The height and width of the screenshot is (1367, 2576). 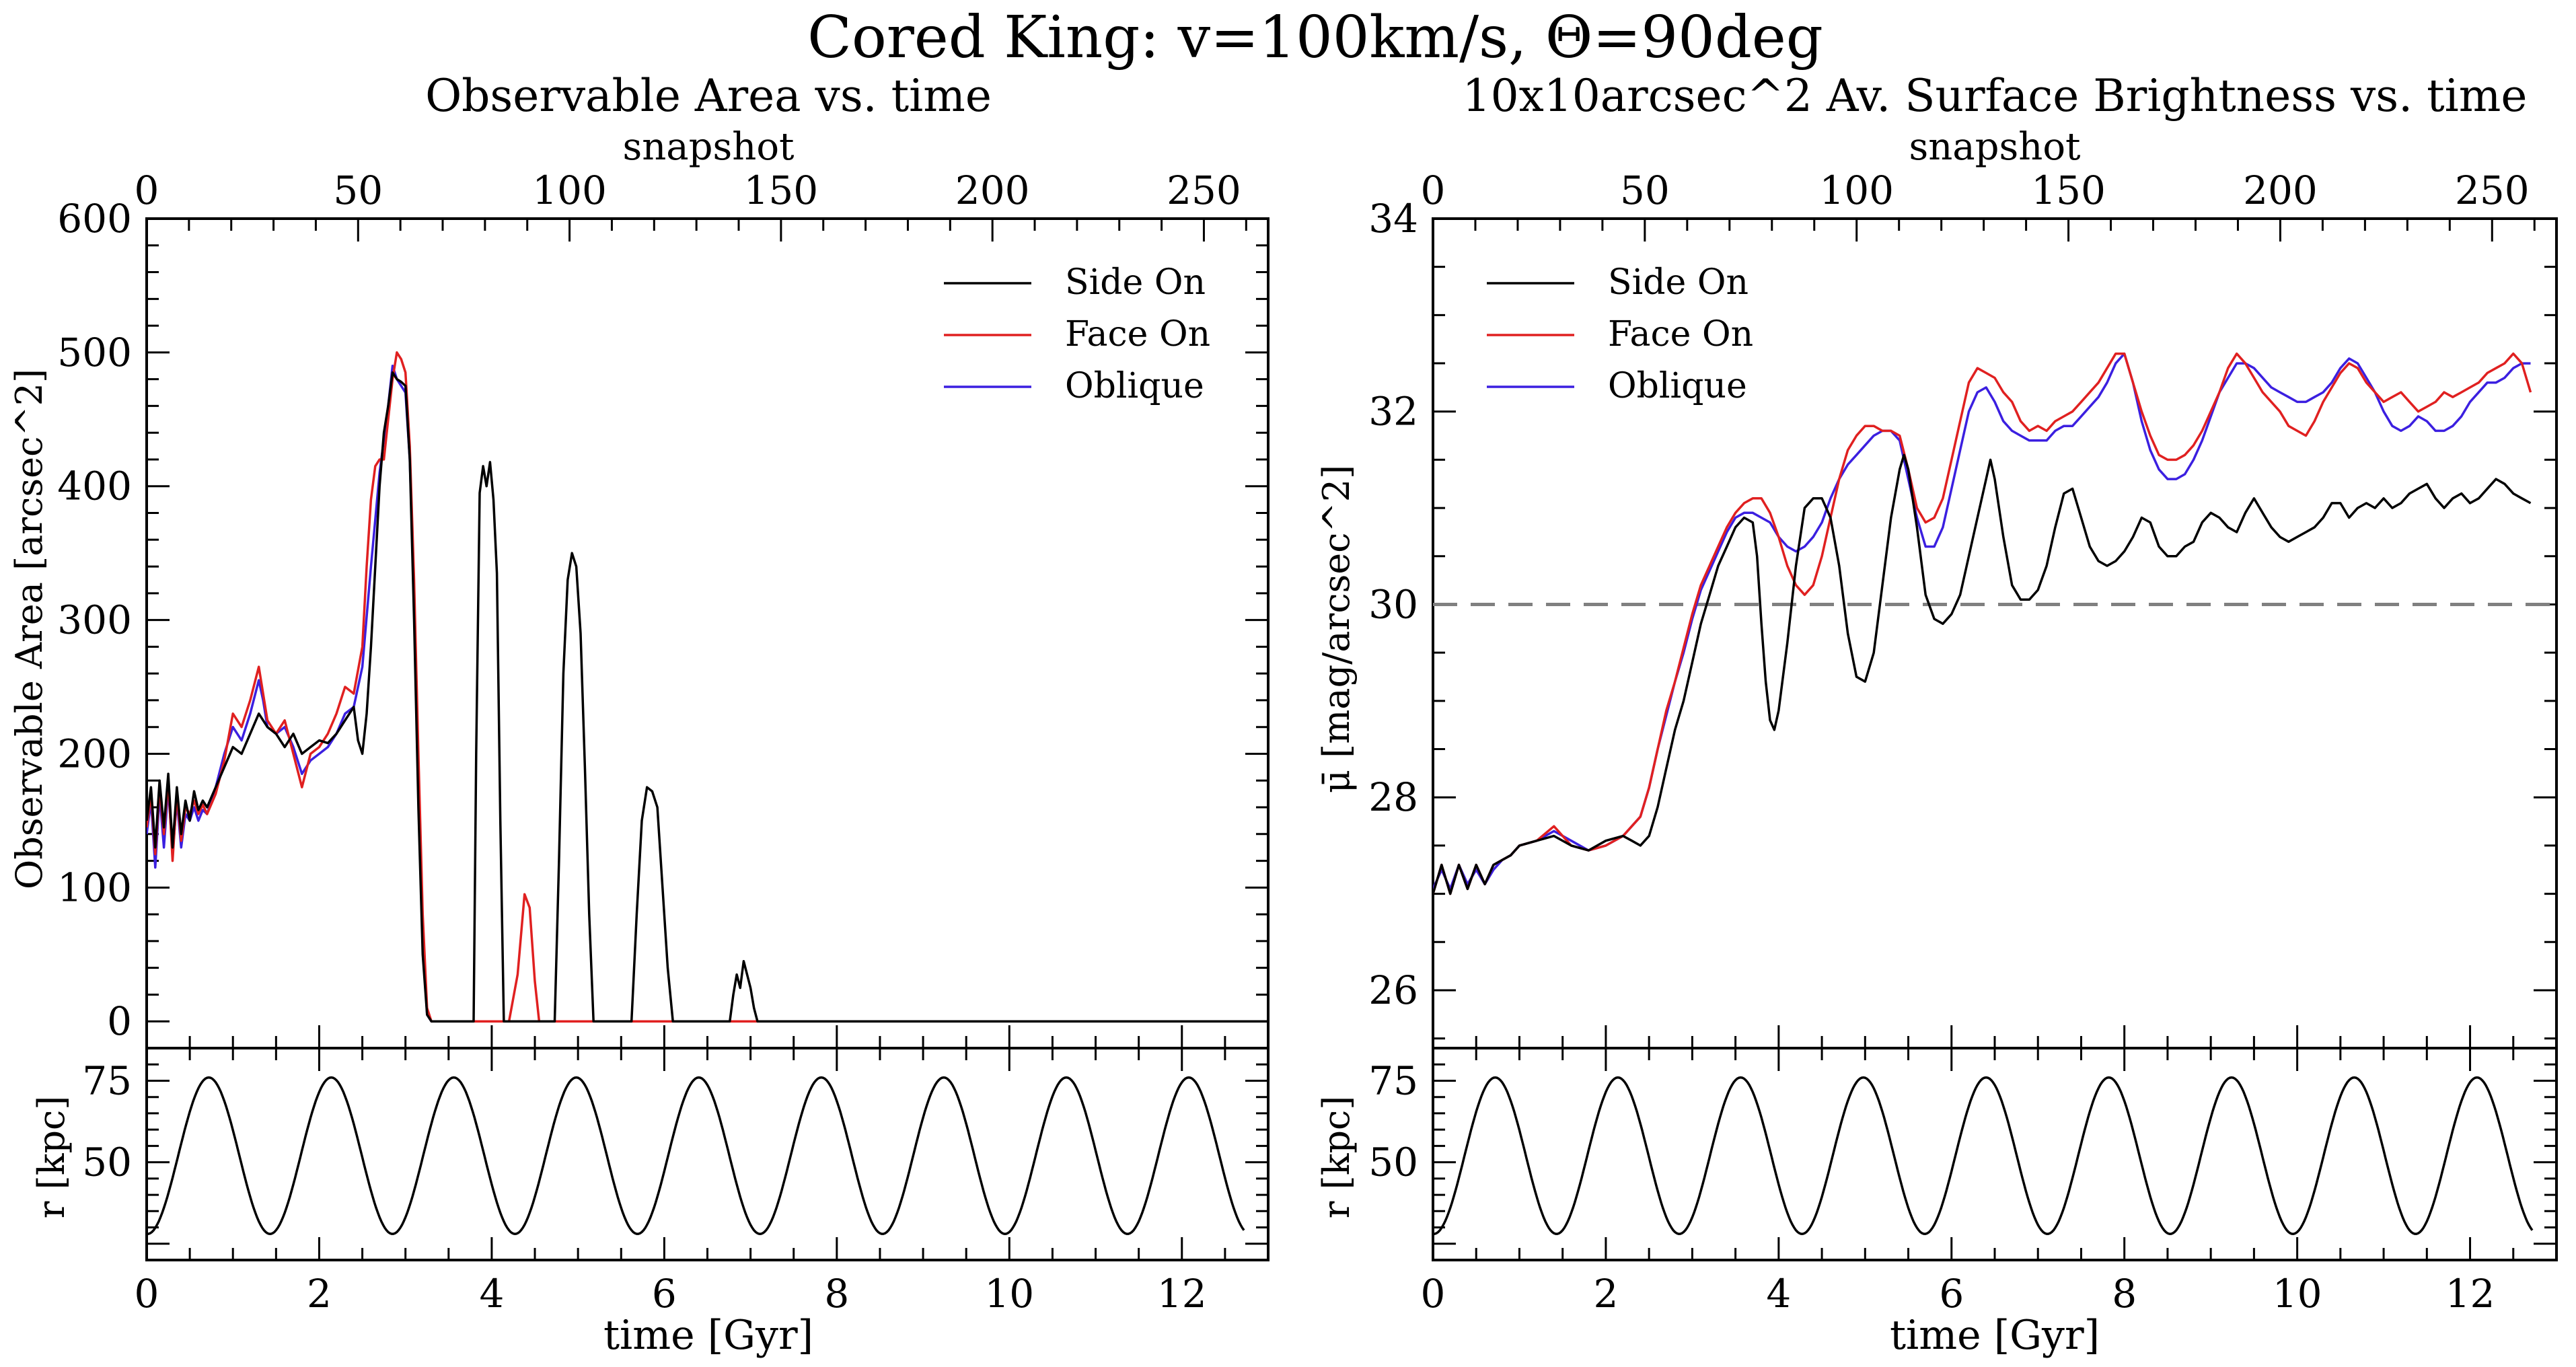 What do you see at coordinates (94, 219) in the screenshot?
I see `y-tick-label: 600` at bounding box center [94, 219].